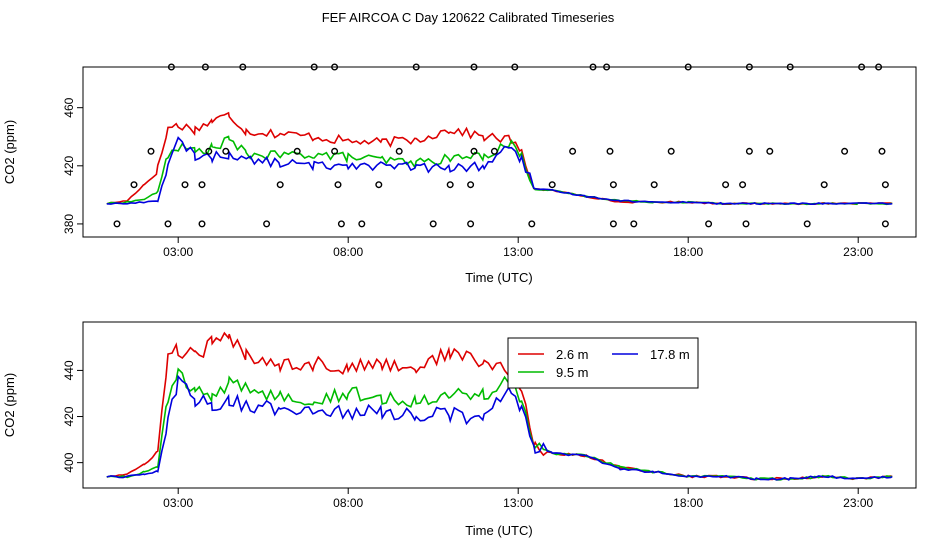 This screenshot has width=936, height=540. Describe the element at coordinates (9, 405) in the screenshot. I see `bottom-y-axis-label: CO2 (ppm)` at that location.